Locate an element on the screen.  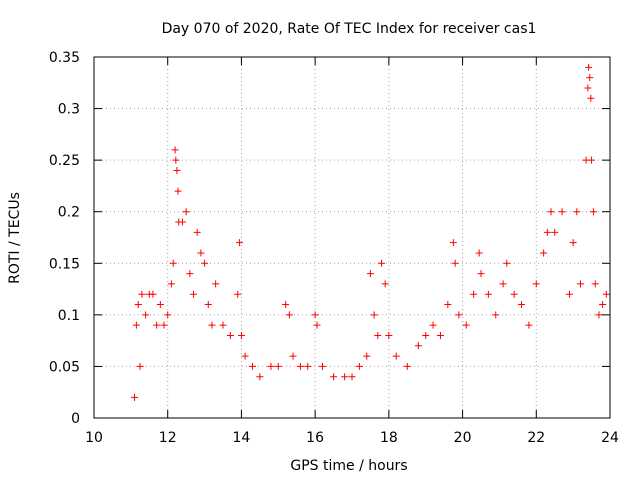
x-tick-label: 20 is located at coordinates (463, 438).